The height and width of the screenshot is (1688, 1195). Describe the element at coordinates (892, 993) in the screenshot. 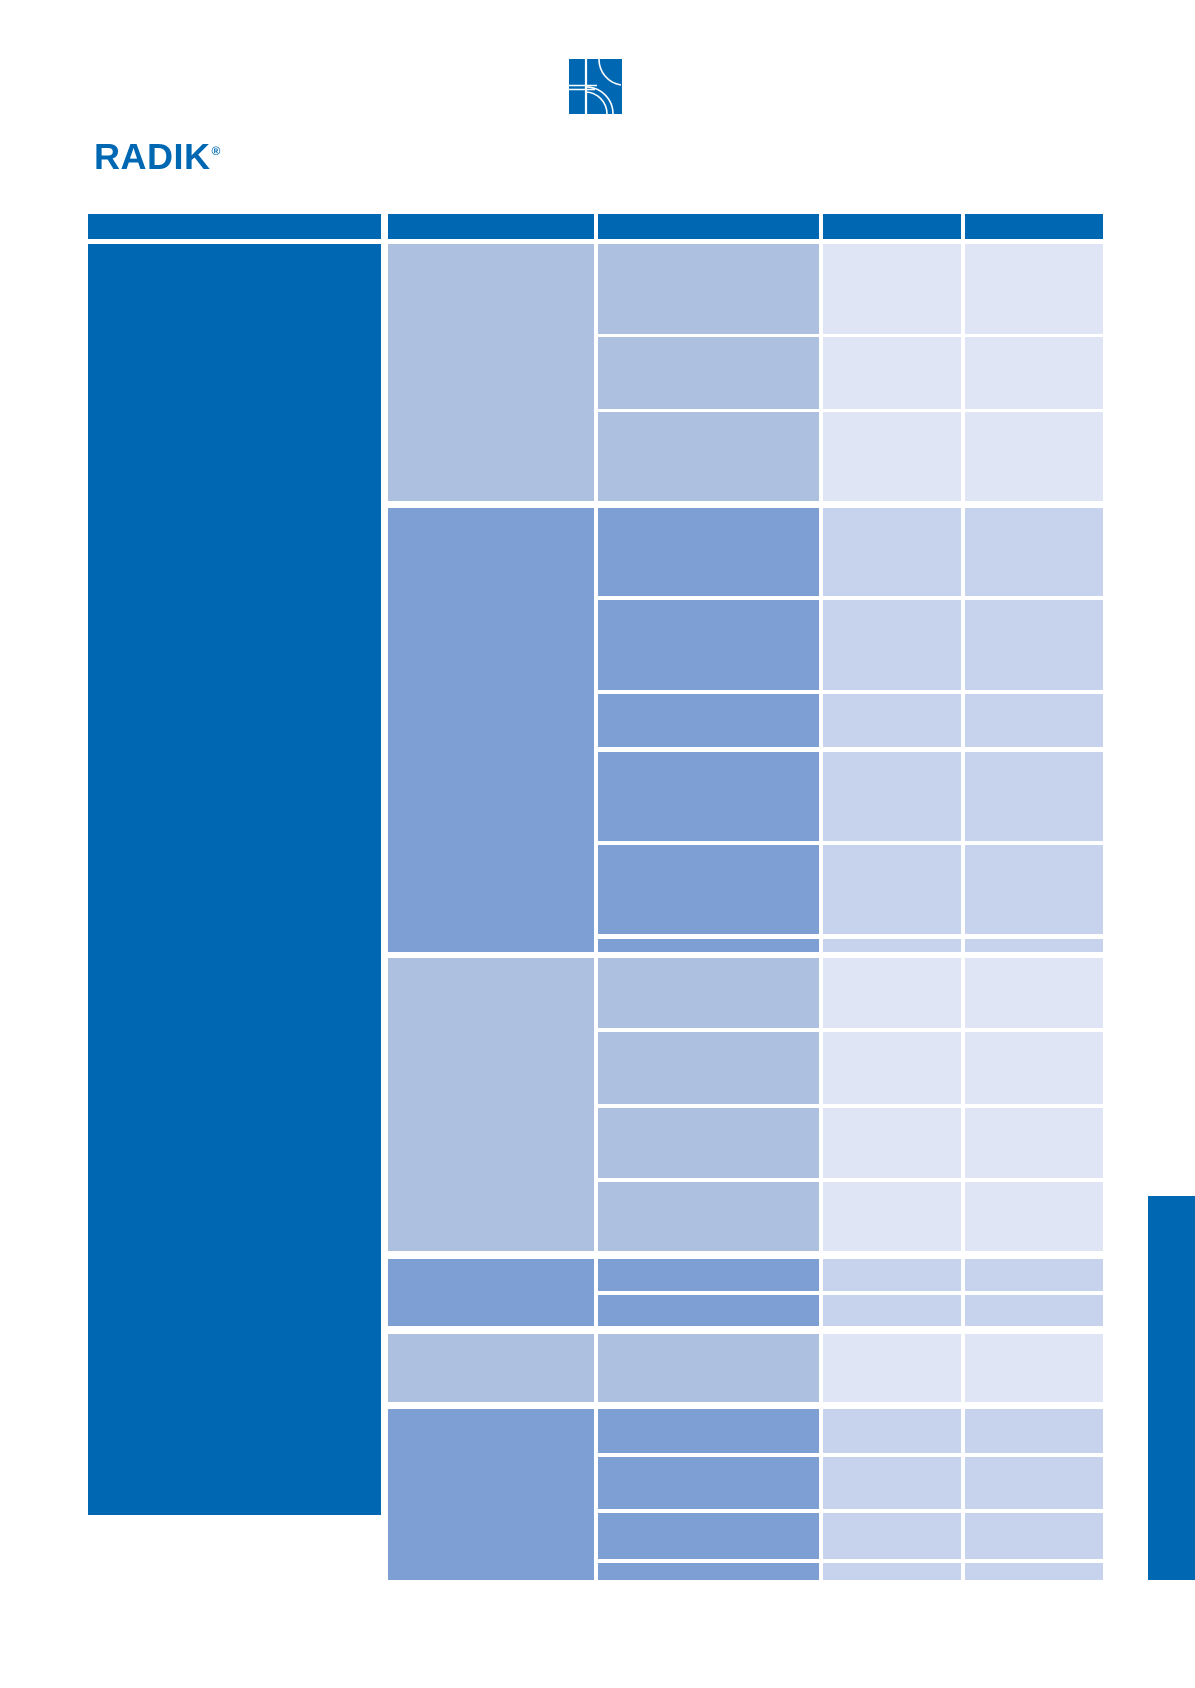

I see `group-c-row1-col4` at that location.